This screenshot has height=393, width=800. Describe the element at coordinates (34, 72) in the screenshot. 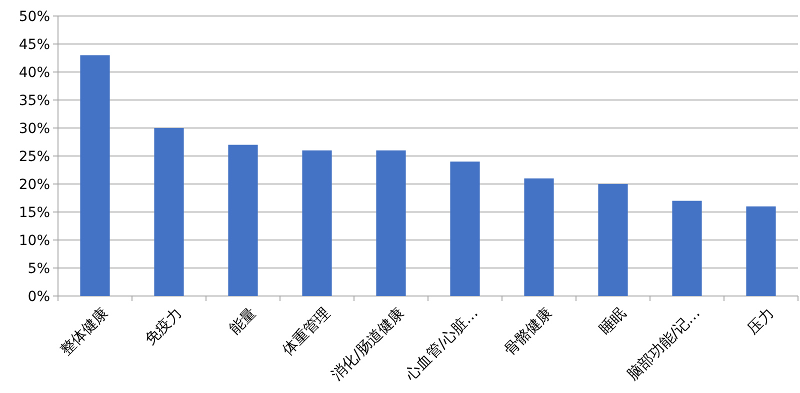

I see `y-tick-label: 40%` at that location.